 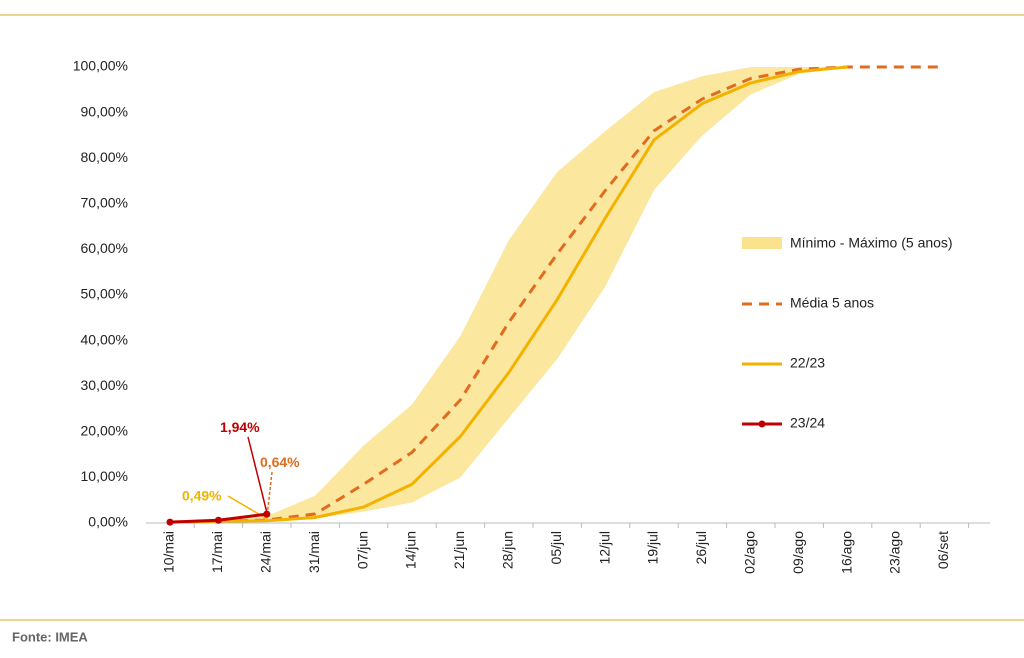 I want to click on x-tick-label: 21/jun, so click(x=459, y=550).